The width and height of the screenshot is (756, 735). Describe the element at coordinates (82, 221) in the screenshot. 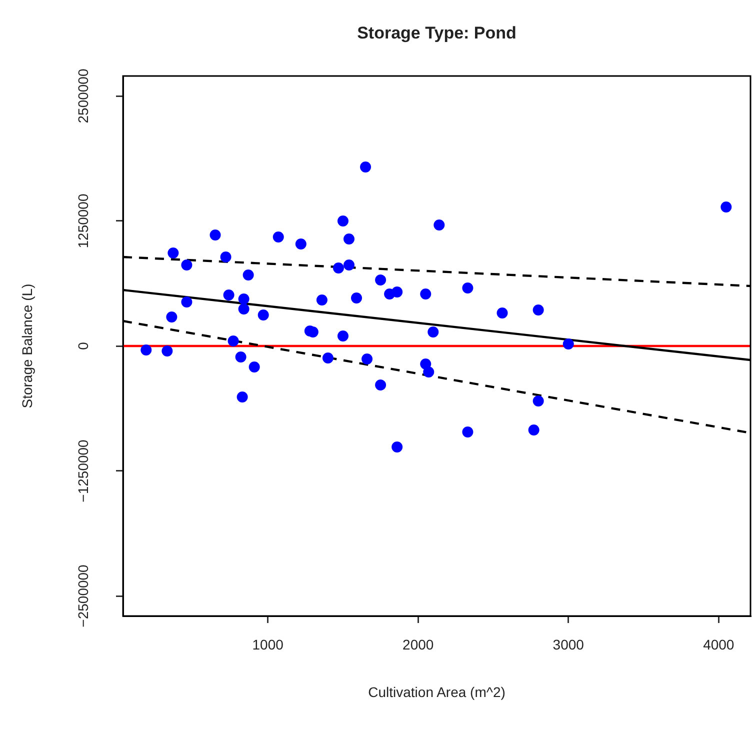

I see `y-tick-label: 1250000` at that location.